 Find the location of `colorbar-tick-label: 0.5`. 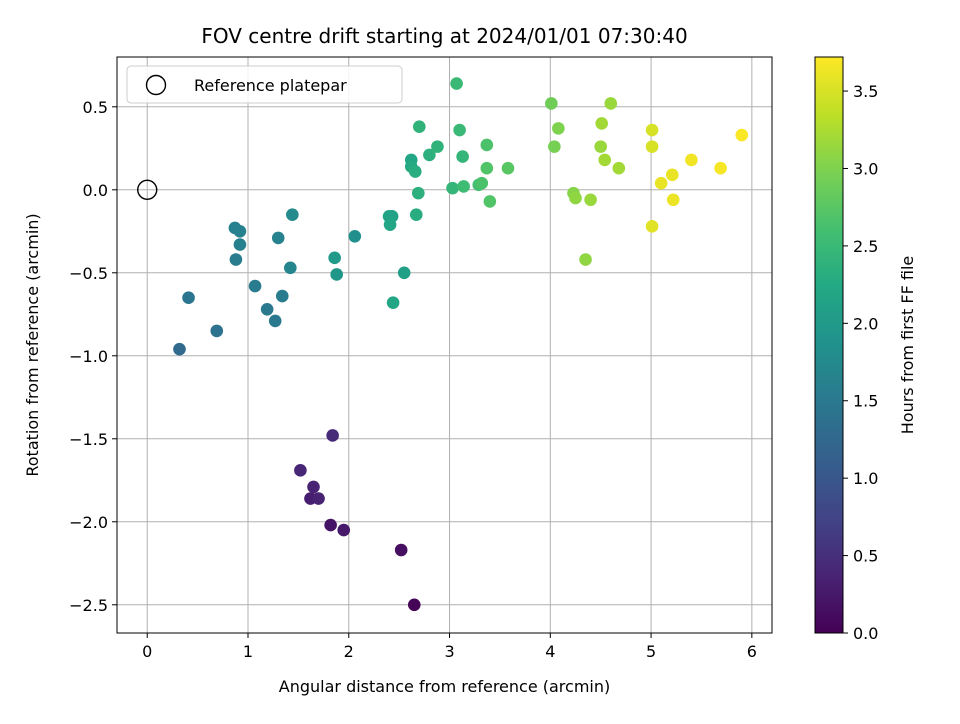

colorbar-tick-label: 0.5 is located at coordinates (865, 556).